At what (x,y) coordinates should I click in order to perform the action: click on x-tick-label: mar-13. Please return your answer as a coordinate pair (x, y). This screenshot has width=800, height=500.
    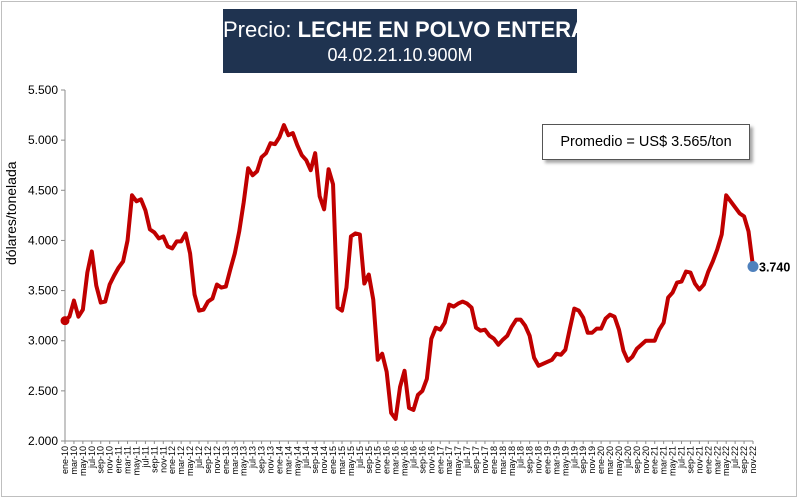
    Looking at the image, I should click on (235, 460).